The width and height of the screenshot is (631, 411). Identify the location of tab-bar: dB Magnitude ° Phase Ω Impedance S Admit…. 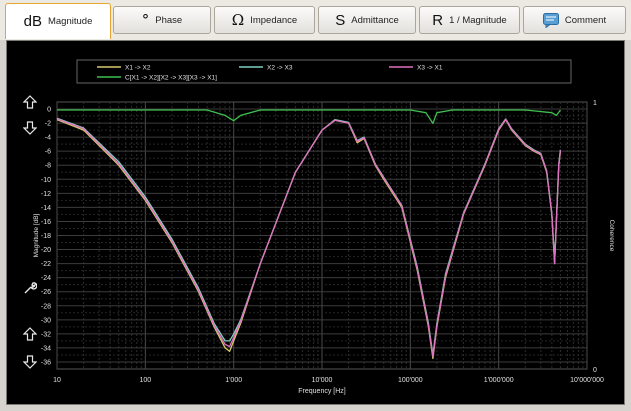
(315, 20).